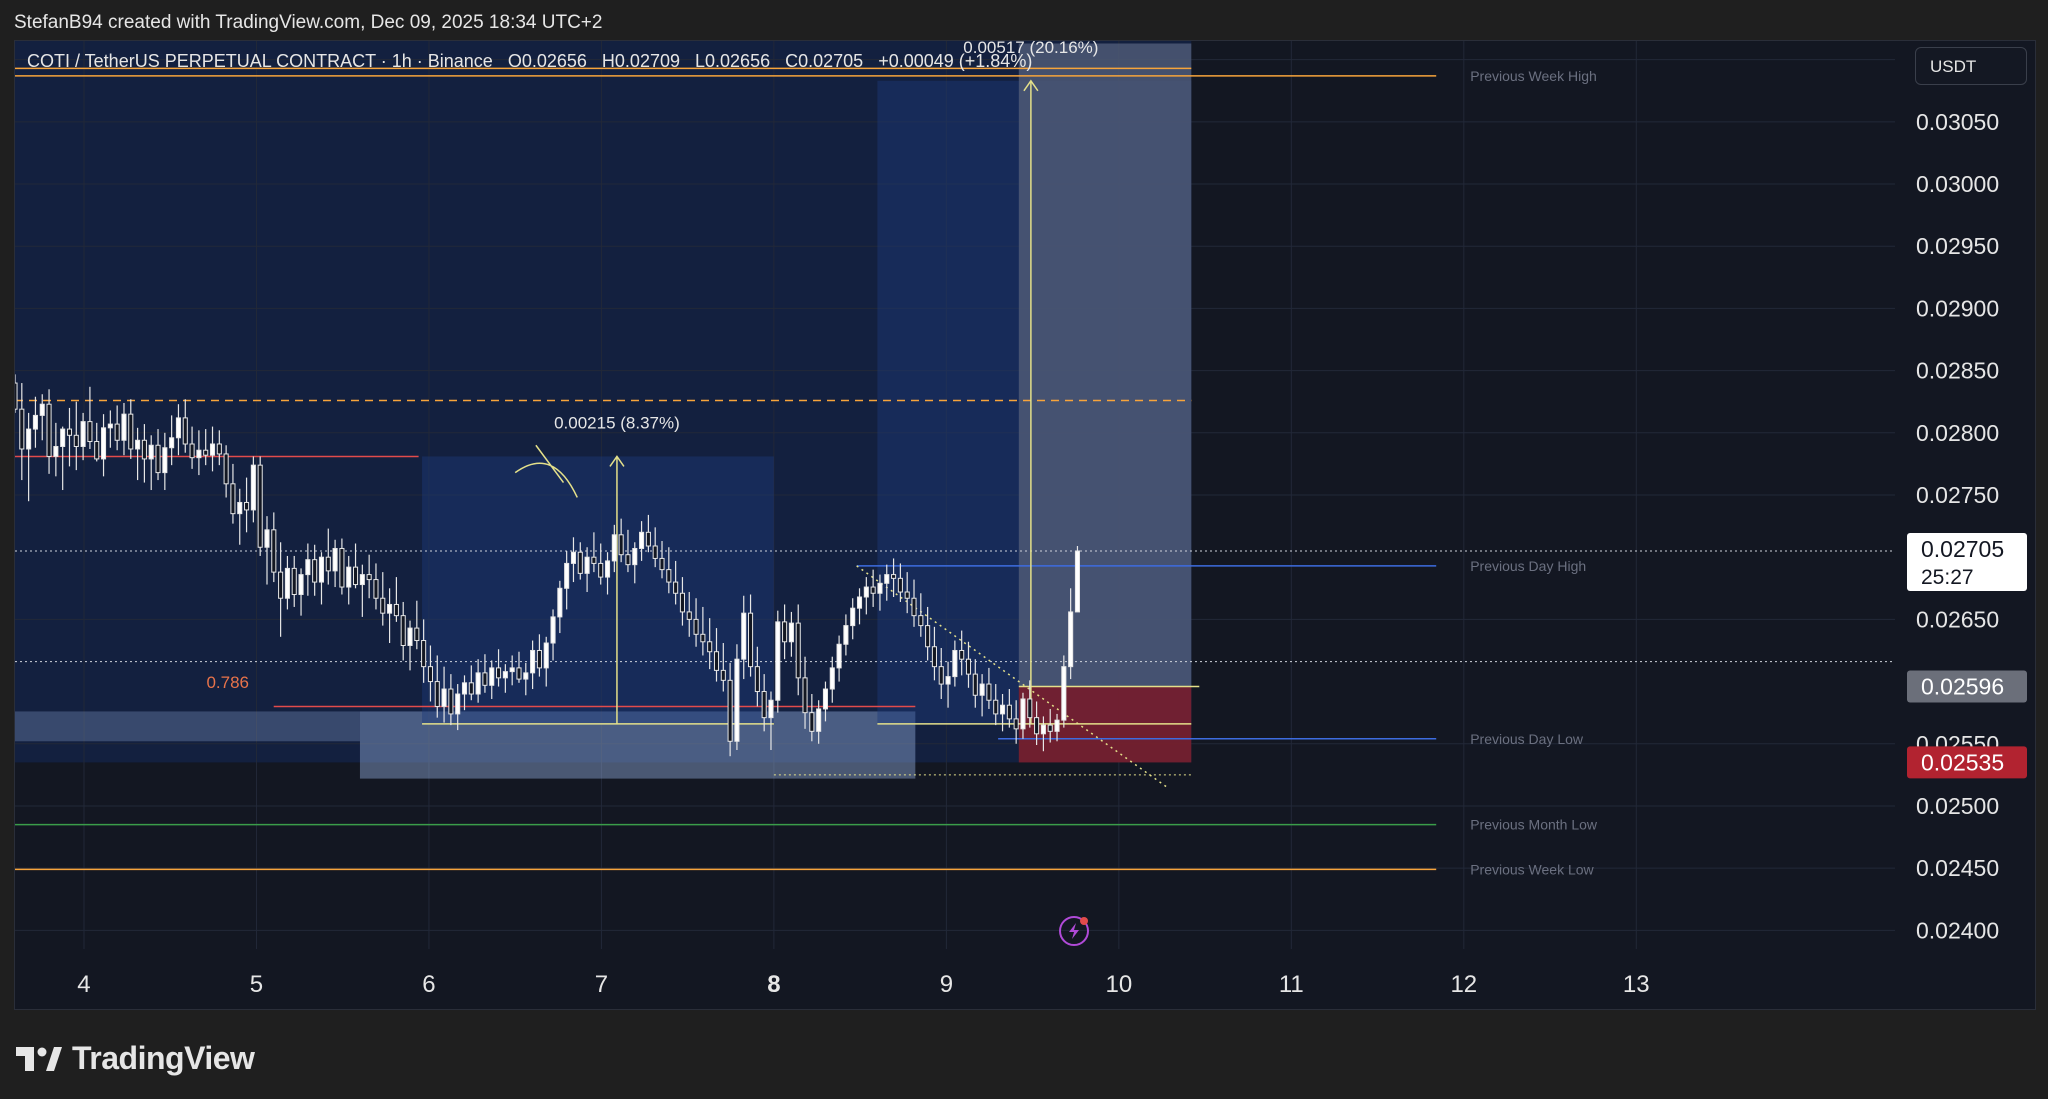 The width and height of the screenshot is (2048, 1099). What do you see at coordinates (617, 461) in the screenshot?
I see `measure-arrow-head` at bounding box center [617, 461].